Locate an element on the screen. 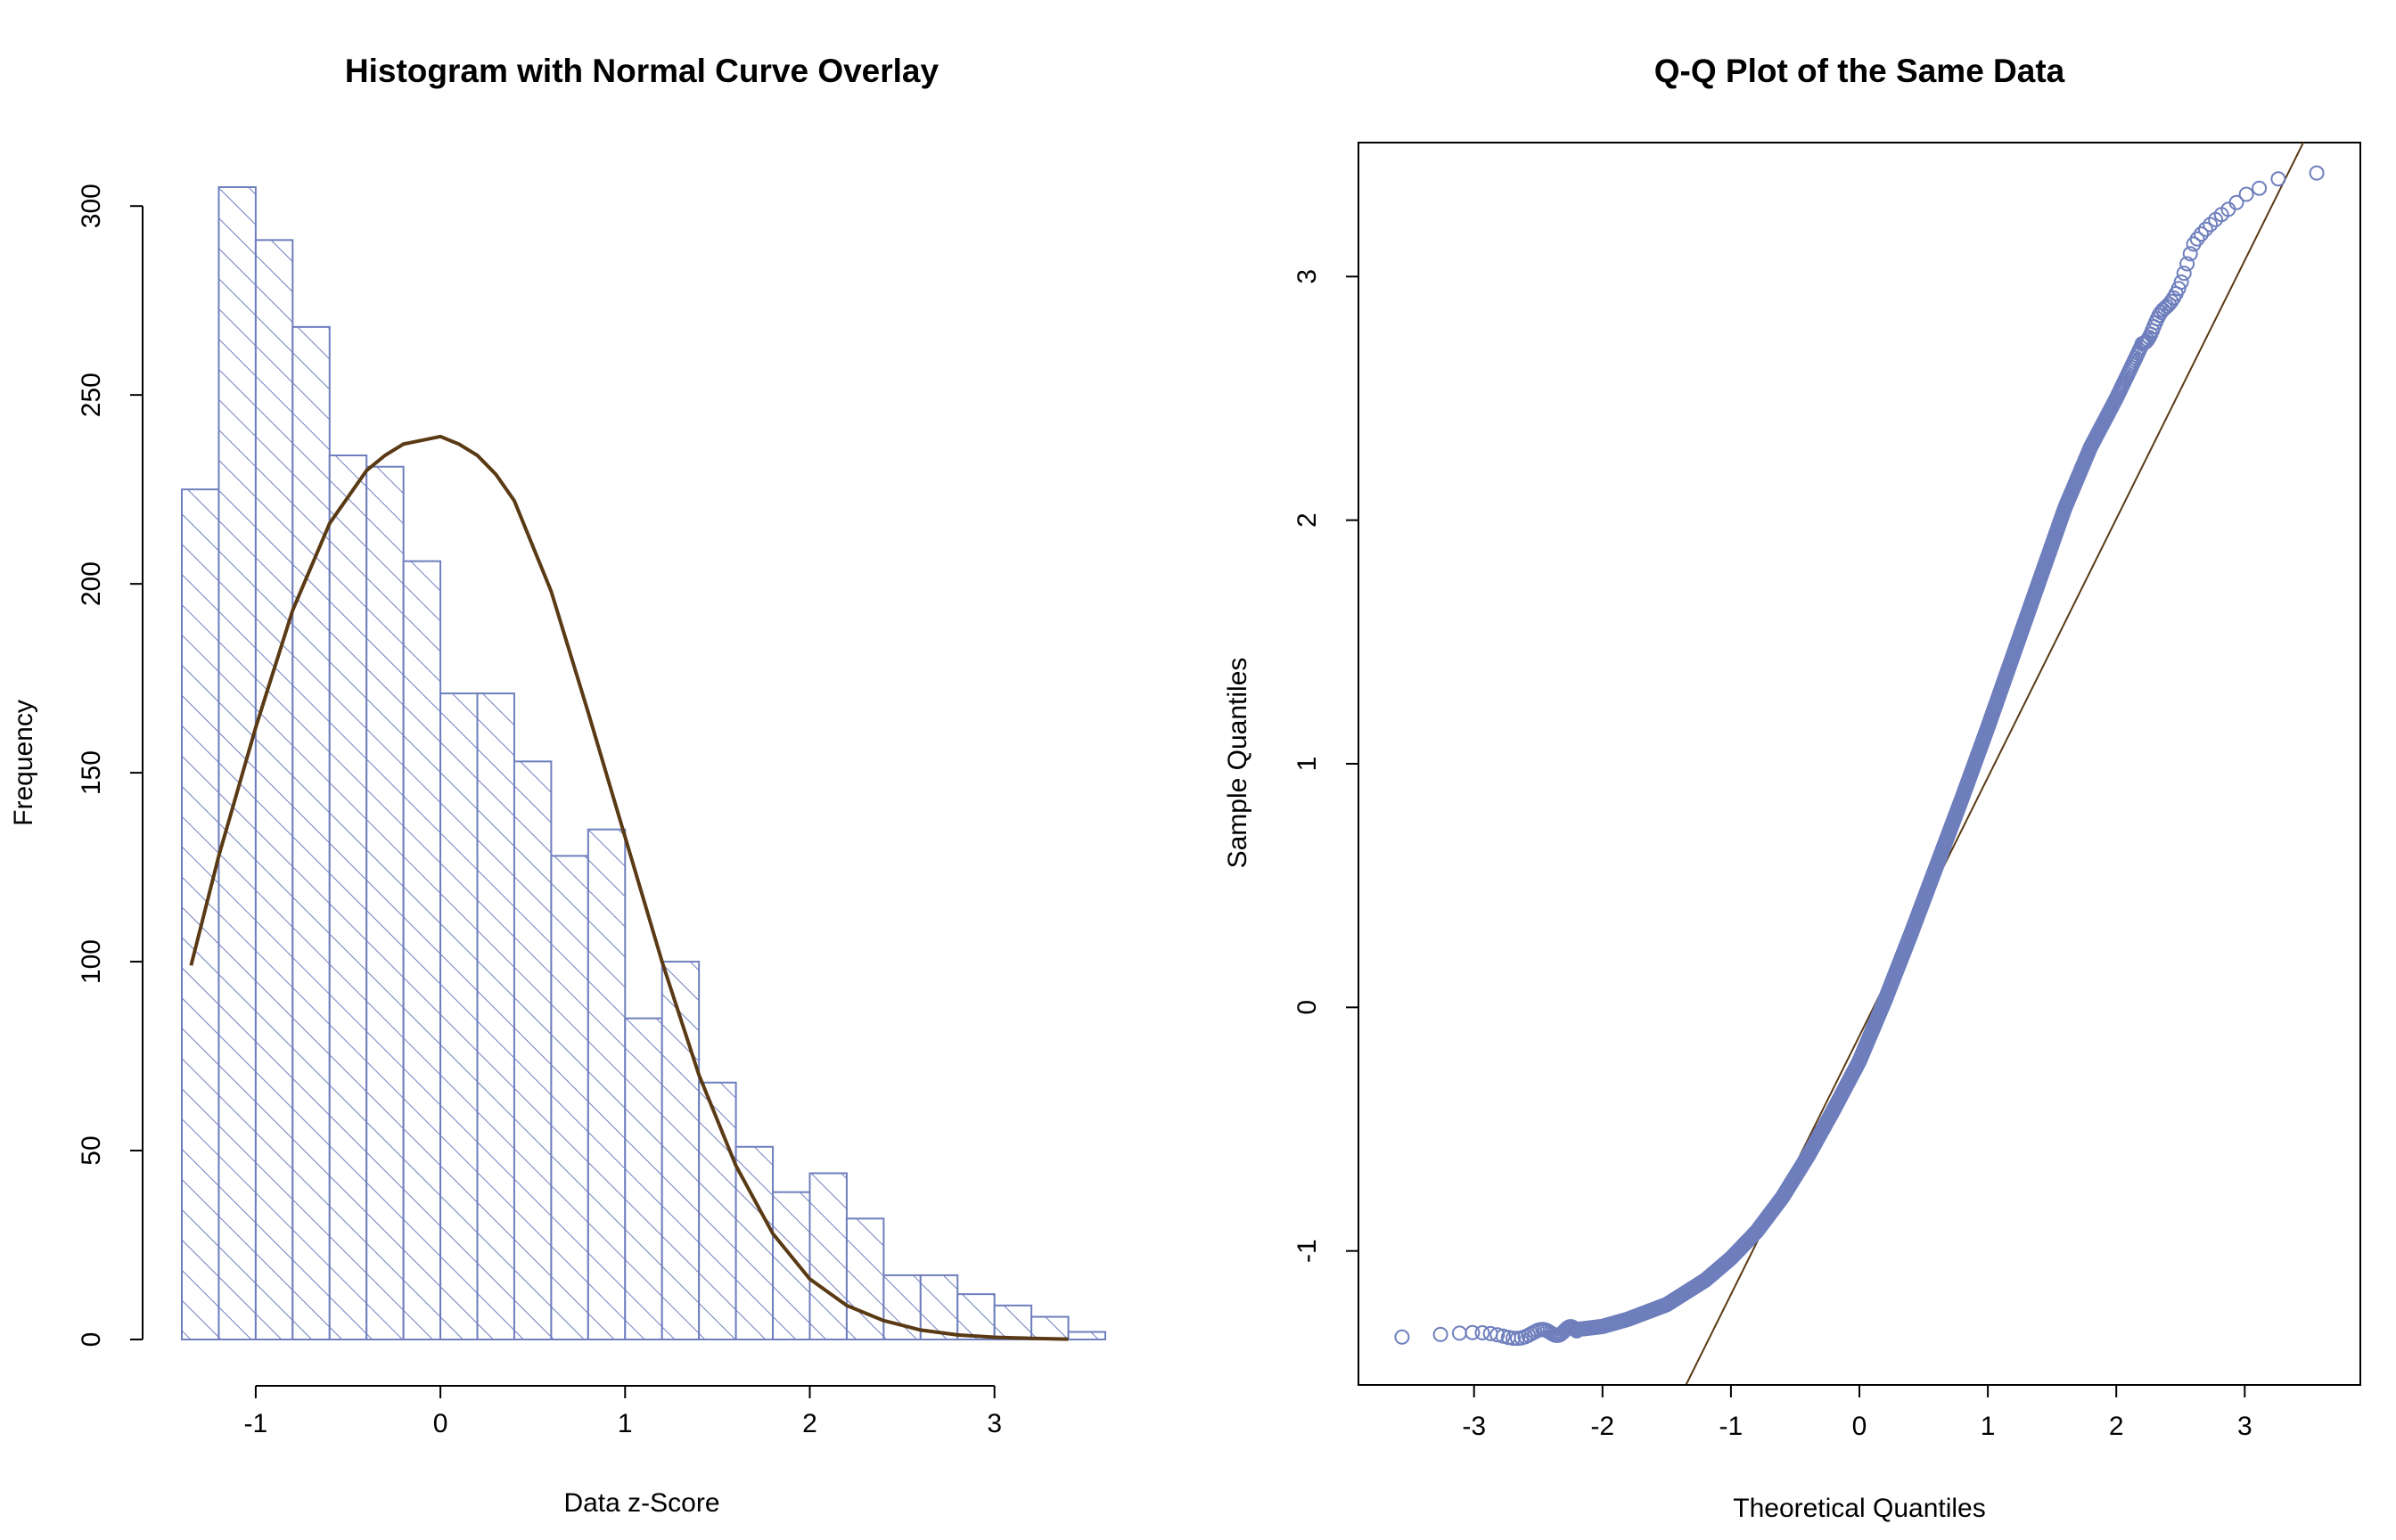 The width and height of the screenshot is (2396, 1540). y-tick-label: 2 is located at coordinates (1307, 520).